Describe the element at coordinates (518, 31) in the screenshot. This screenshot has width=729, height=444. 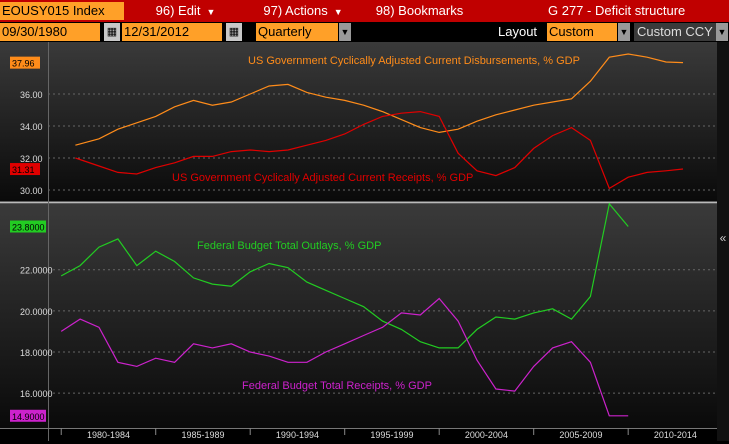
I see `layout-label: Layout` at that location.